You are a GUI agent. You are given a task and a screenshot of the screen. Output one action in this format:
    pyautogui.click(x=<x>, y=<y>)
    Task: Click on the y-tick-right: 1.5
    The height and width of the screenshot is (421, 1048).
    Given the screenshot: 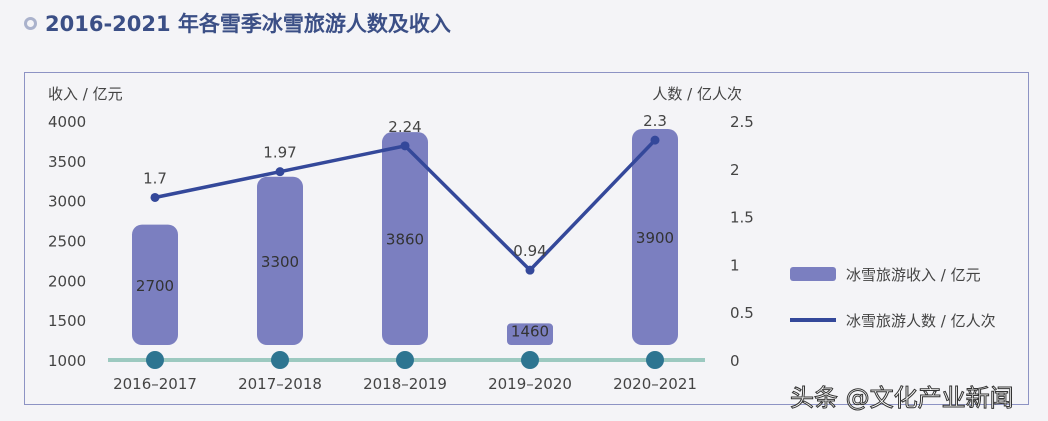 What is the action you would take?
    pyautogui.click(x=742, y=218)
    